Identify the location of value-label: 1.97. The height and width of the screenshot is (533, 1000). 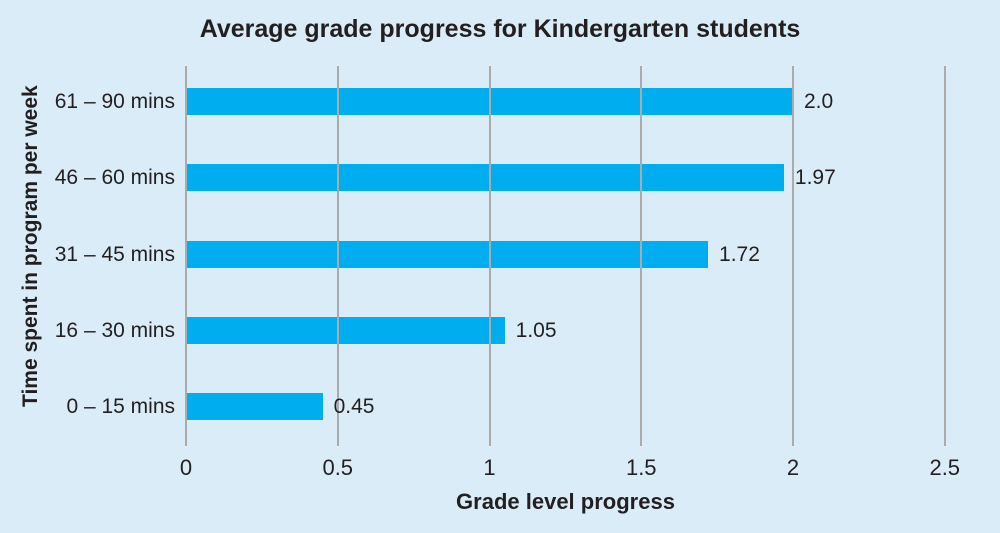
(815, 178).